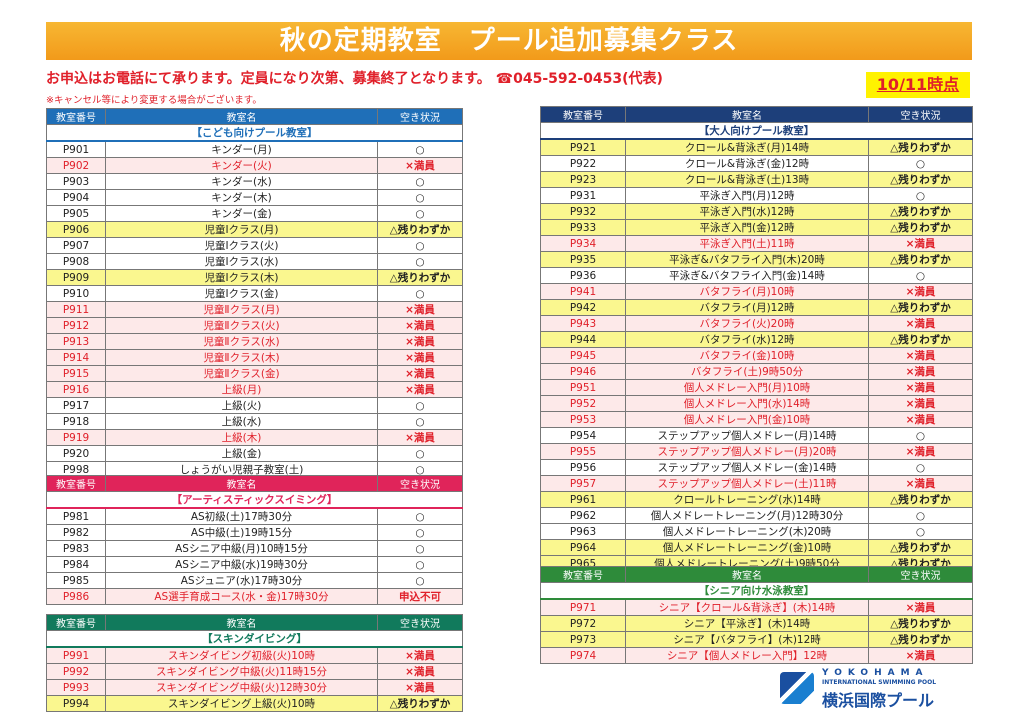 The height and width of the screenshot is (724, 1024). What do you see at coordinates (254, 639) in the screenshot?
I see `section-row: 【スキンダイビング】` at bounding box center [254, 639].